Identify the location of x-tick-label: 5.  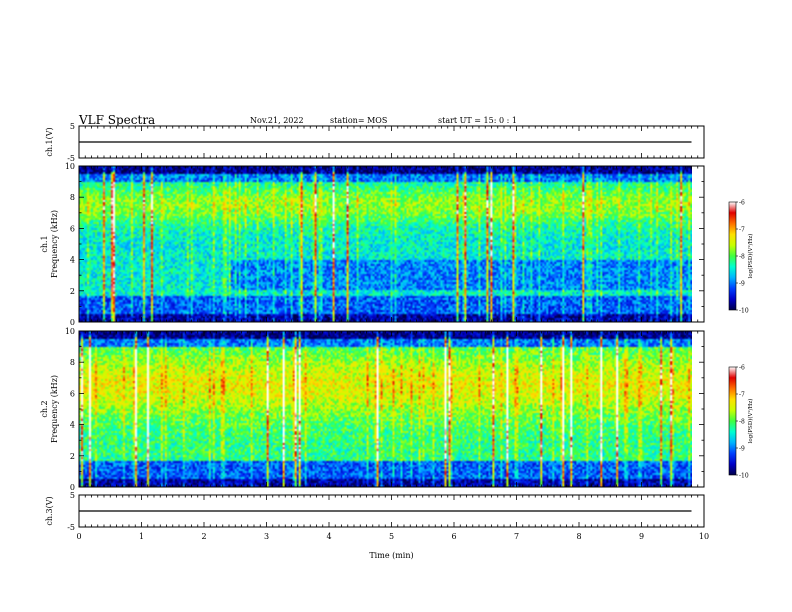
(391, 536).